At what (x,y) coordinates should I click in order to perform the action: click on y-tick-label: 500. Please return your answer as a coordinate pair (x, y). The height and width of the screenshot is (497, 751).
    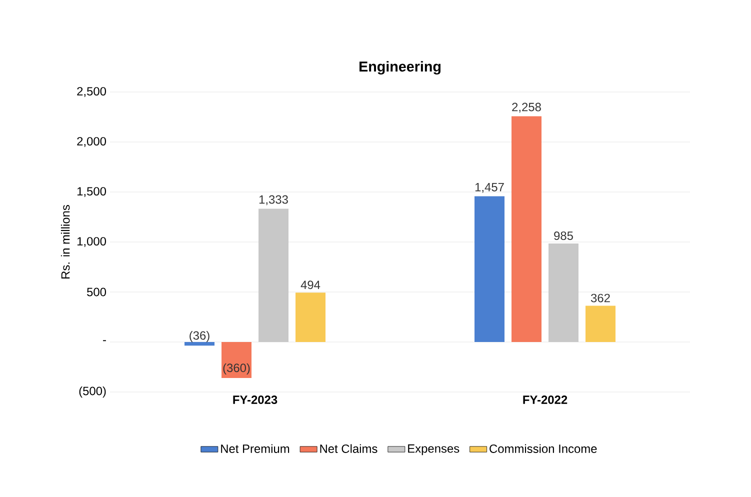
    Looking at the image, I should click on (96, 292).